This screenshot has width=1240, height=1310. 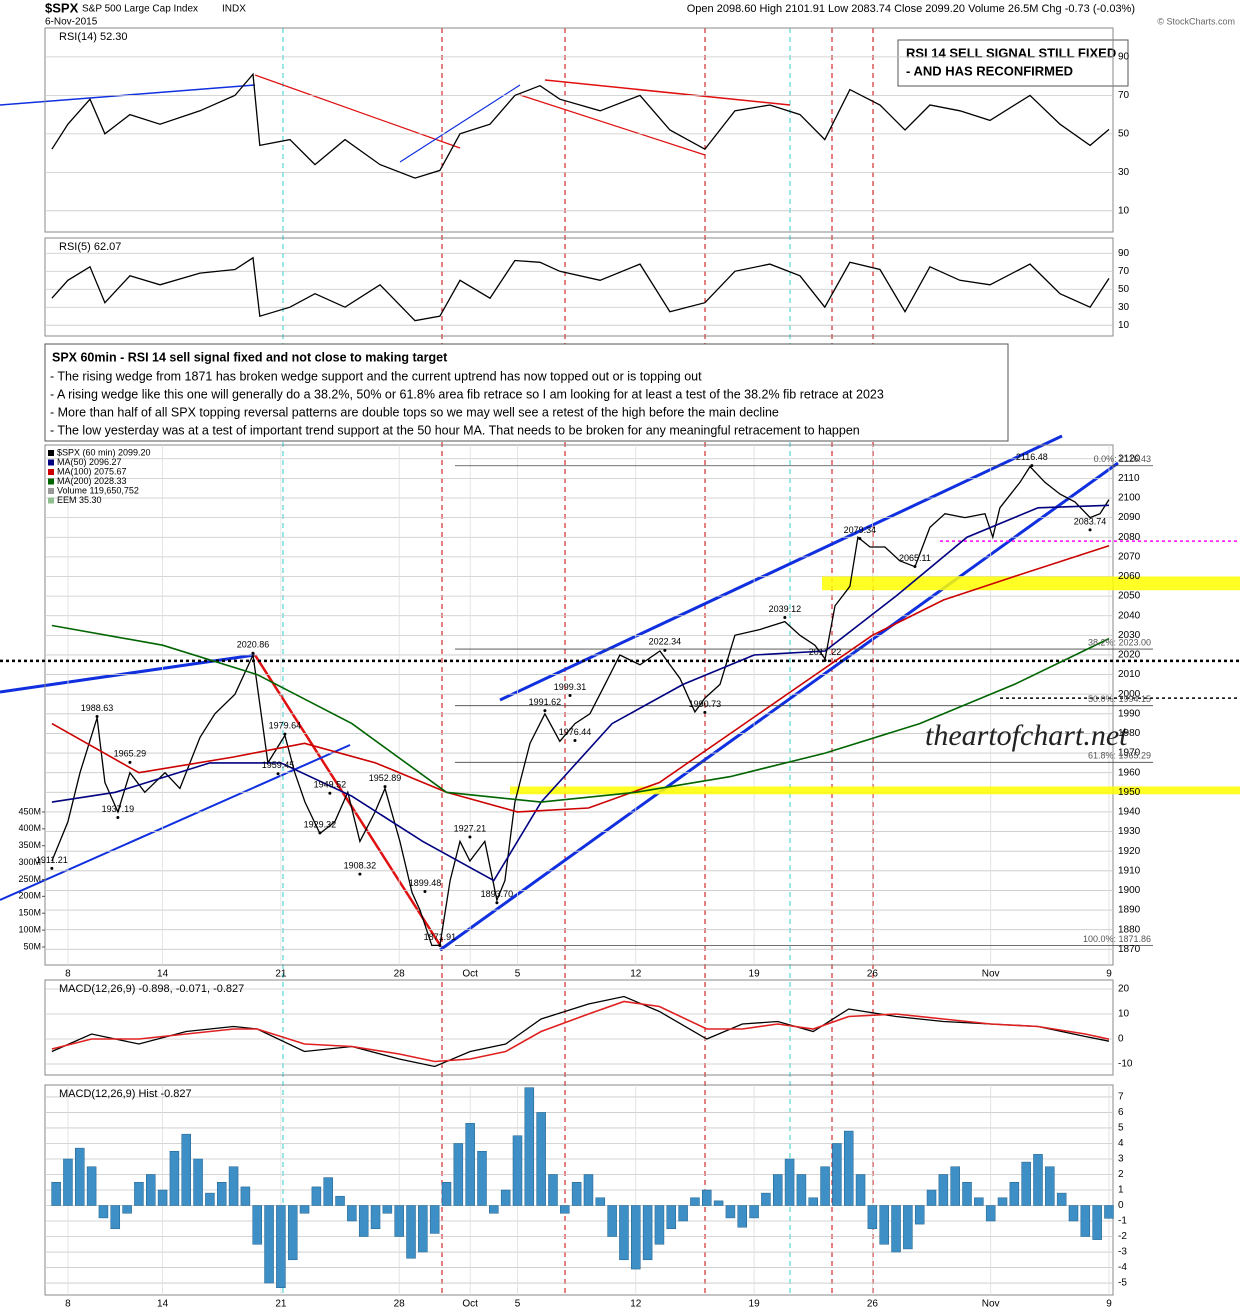 I want to click on y-tick-label: -2, so click(x=1122, y=1236).